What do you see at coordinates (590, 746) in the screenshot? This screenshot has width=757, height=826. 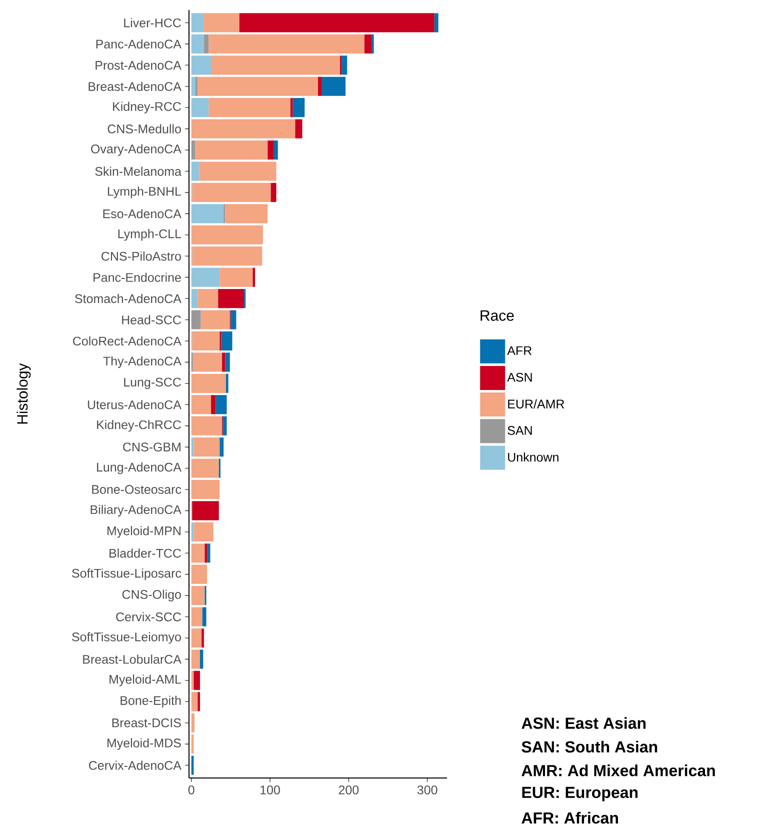 I see `text: SAN: South Asian` at bounding box center [590, 746].